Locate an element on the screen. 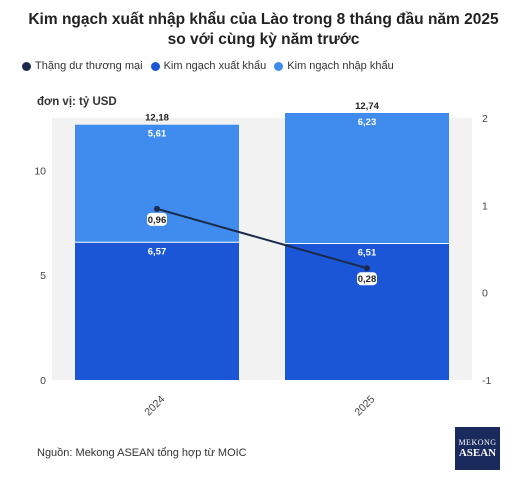  legend-item-balance: Thặng dư thương mại is located at coordinates (82, 66).